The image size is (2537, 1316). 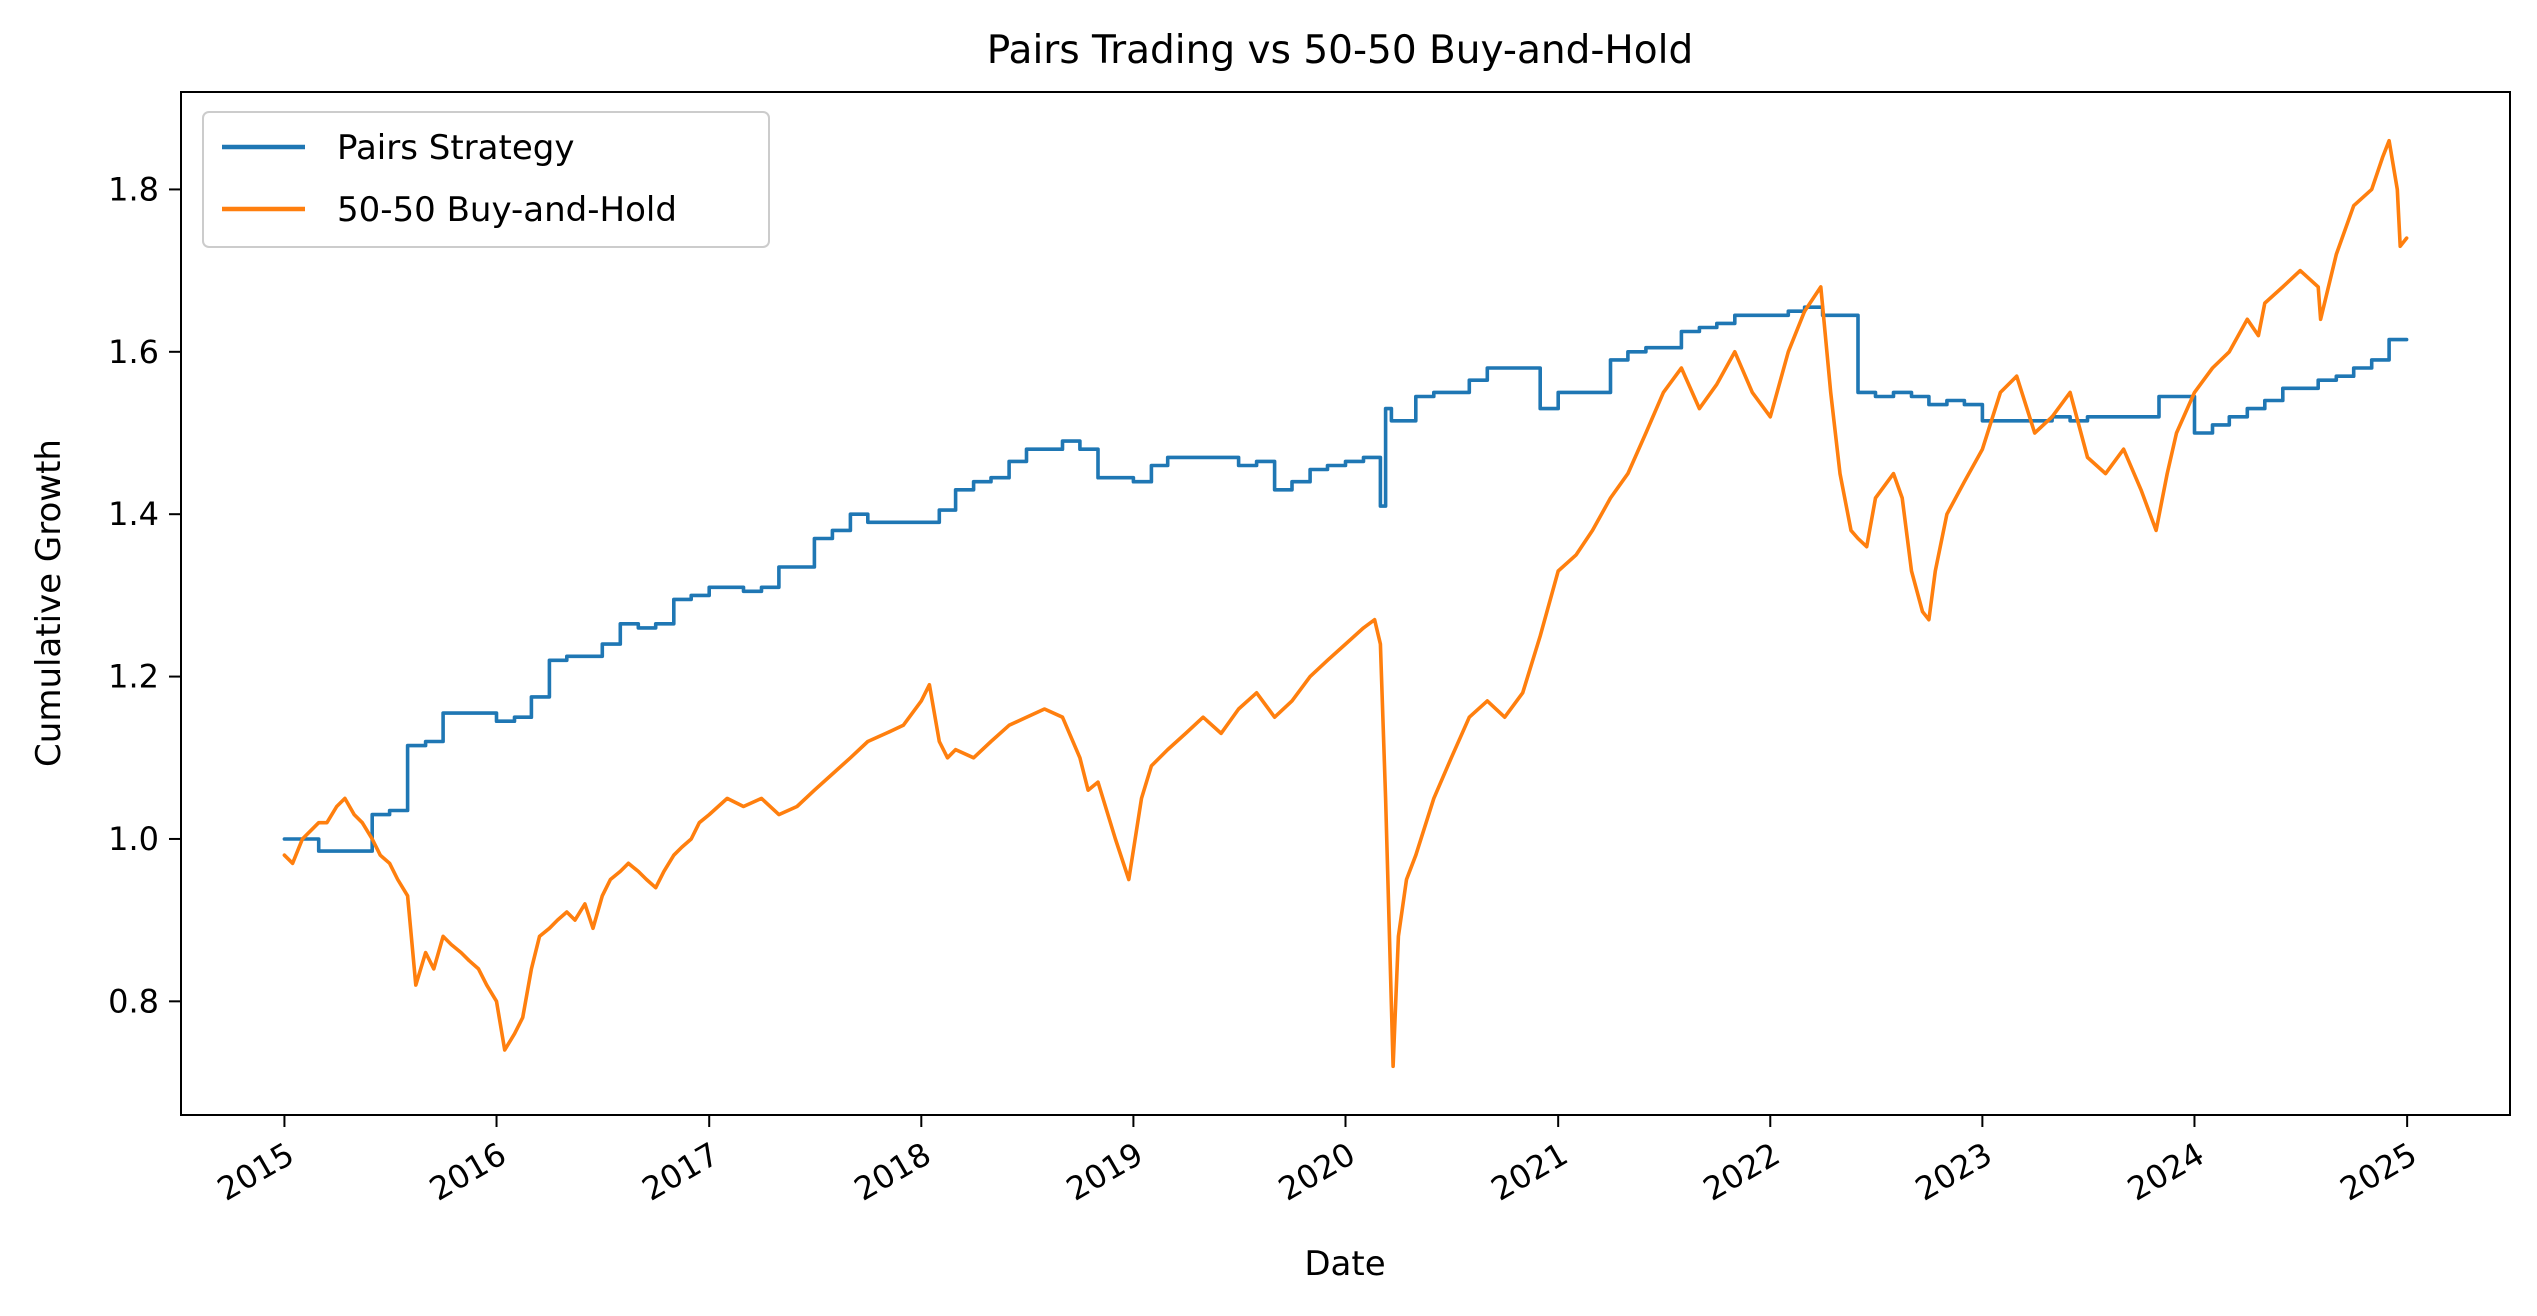 What do you see at coordinates (133, 352) in the screenshot?
I see `y-tick-label: 1.6` at bounding box center [133, 352].